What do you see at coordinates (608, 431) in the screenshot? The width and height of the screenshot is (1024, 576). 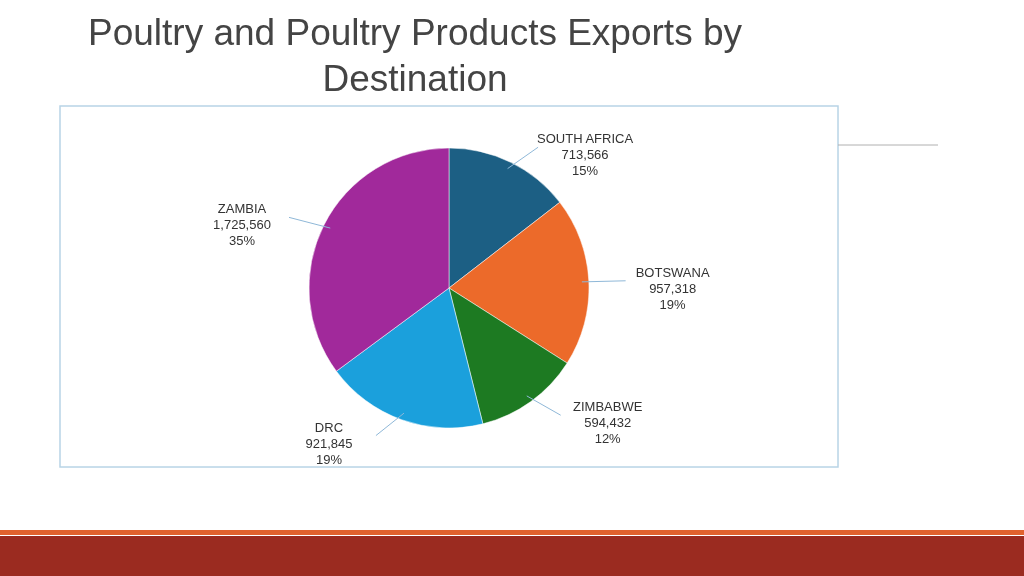 I see `data-label: 594,432 12%` at bounding box center [608, 431].